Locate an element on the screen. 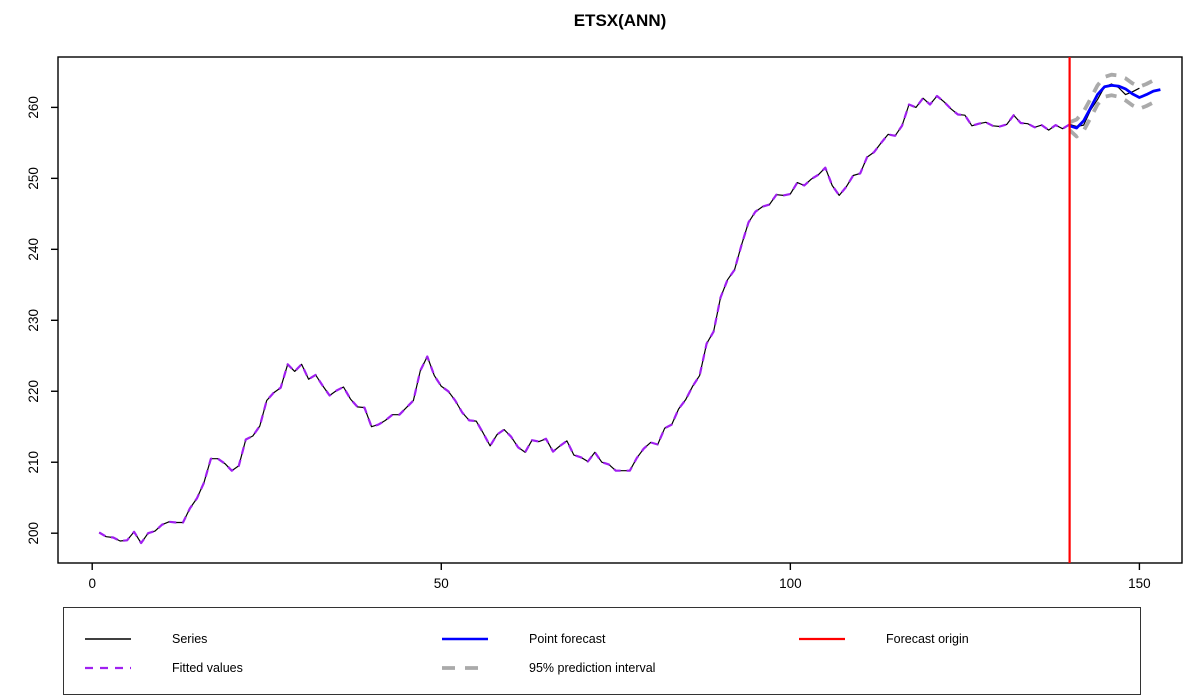 This screenshot has height=700, width=1200. legend-label-point-forecast: Point forecast is located at coordinates (567, 639).